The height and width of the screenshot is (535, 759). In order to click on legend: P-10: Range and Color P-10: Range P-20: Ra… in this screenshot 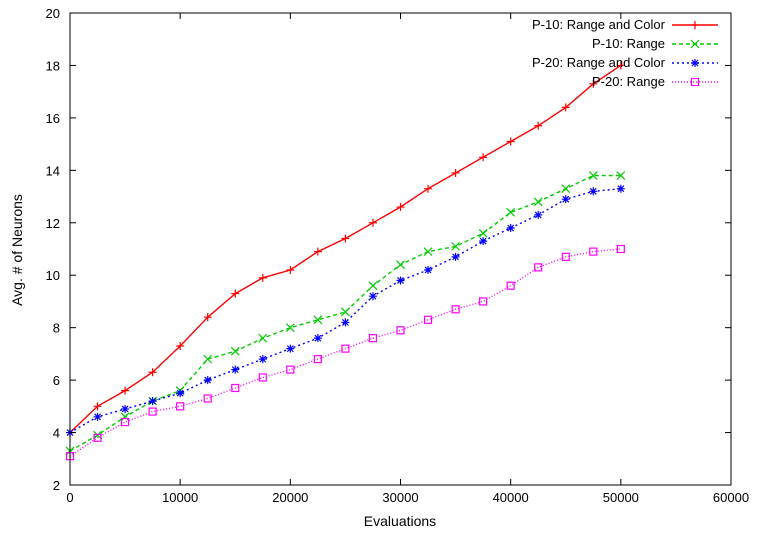, I will do `click(625, 53)`.